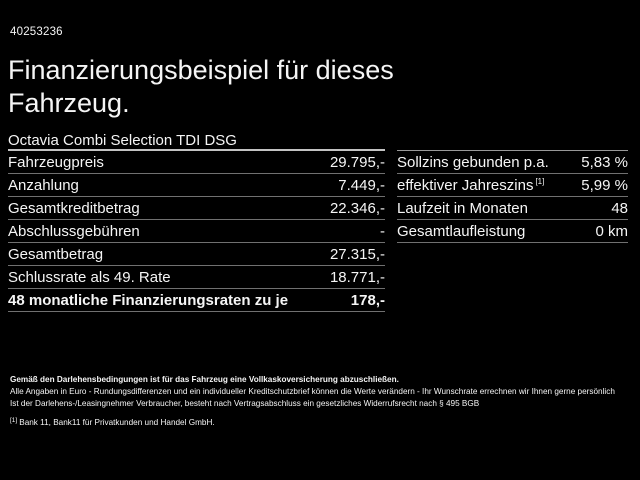 The image size is (640, 480). Describe the element at coordinates (357, 162) in the screenshot. I see `row-value: 29.795,-` at that location.